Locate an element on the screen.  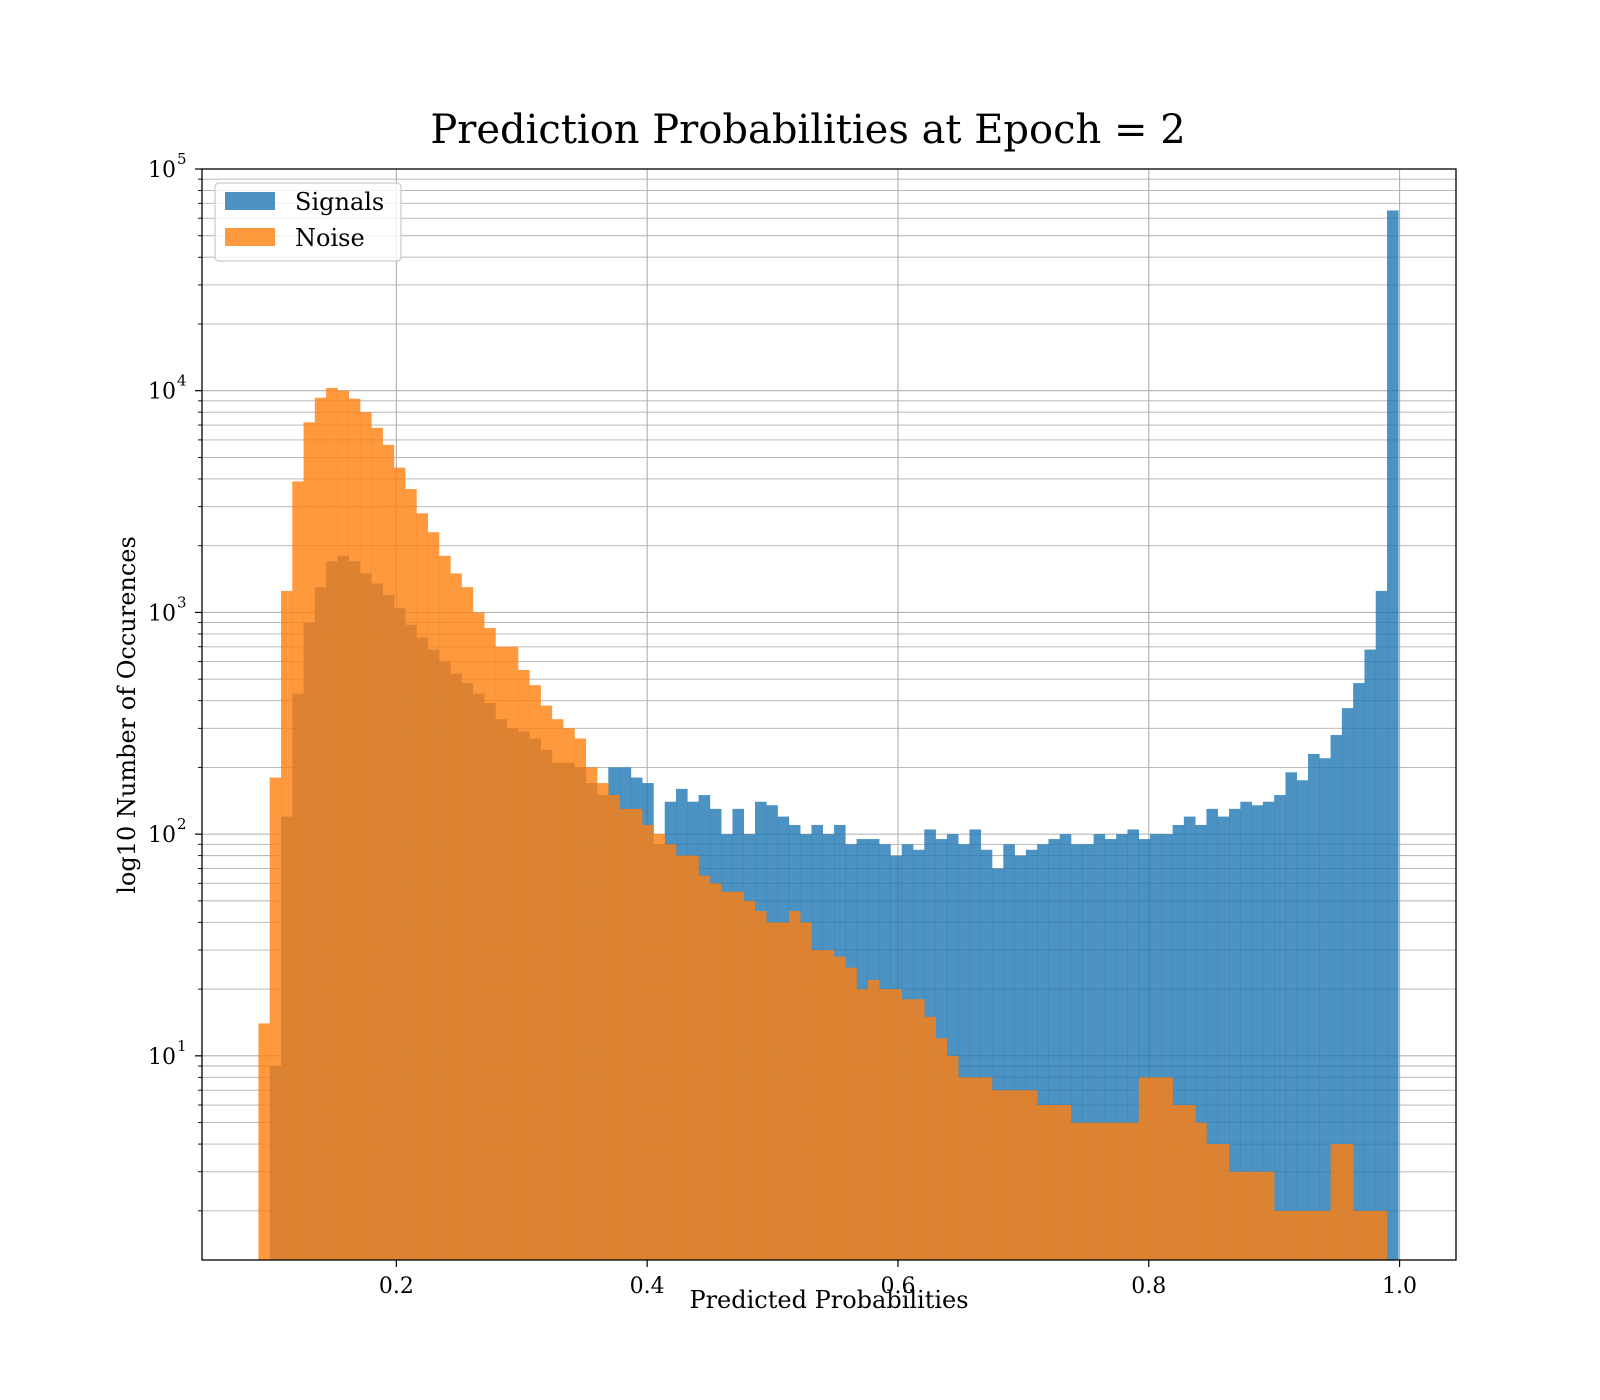
y-axis-label: log10 Number of Occurences is located at coordinates (127, 715).